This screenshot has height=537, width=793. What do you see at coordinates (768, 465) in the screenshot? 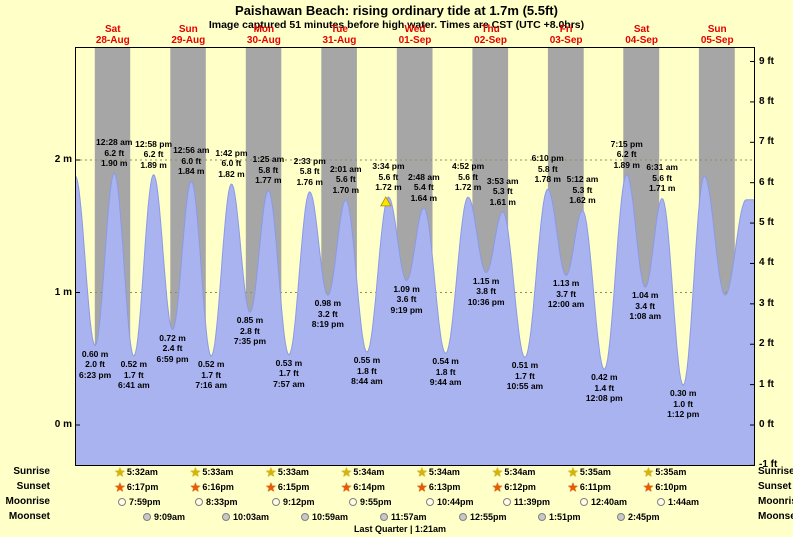
I see `feet-tick-label: -1 ft` at bounding box center [768, 465].